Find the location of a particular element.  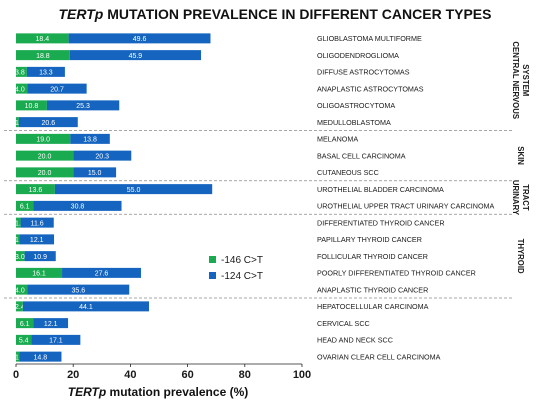

group-label: TRACT is located at coordinates (525, 197).